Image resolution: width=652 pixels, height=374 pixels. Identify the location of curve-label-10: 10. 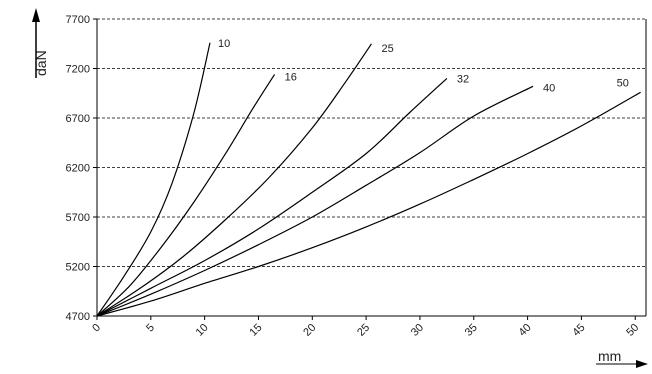
(224, 44).